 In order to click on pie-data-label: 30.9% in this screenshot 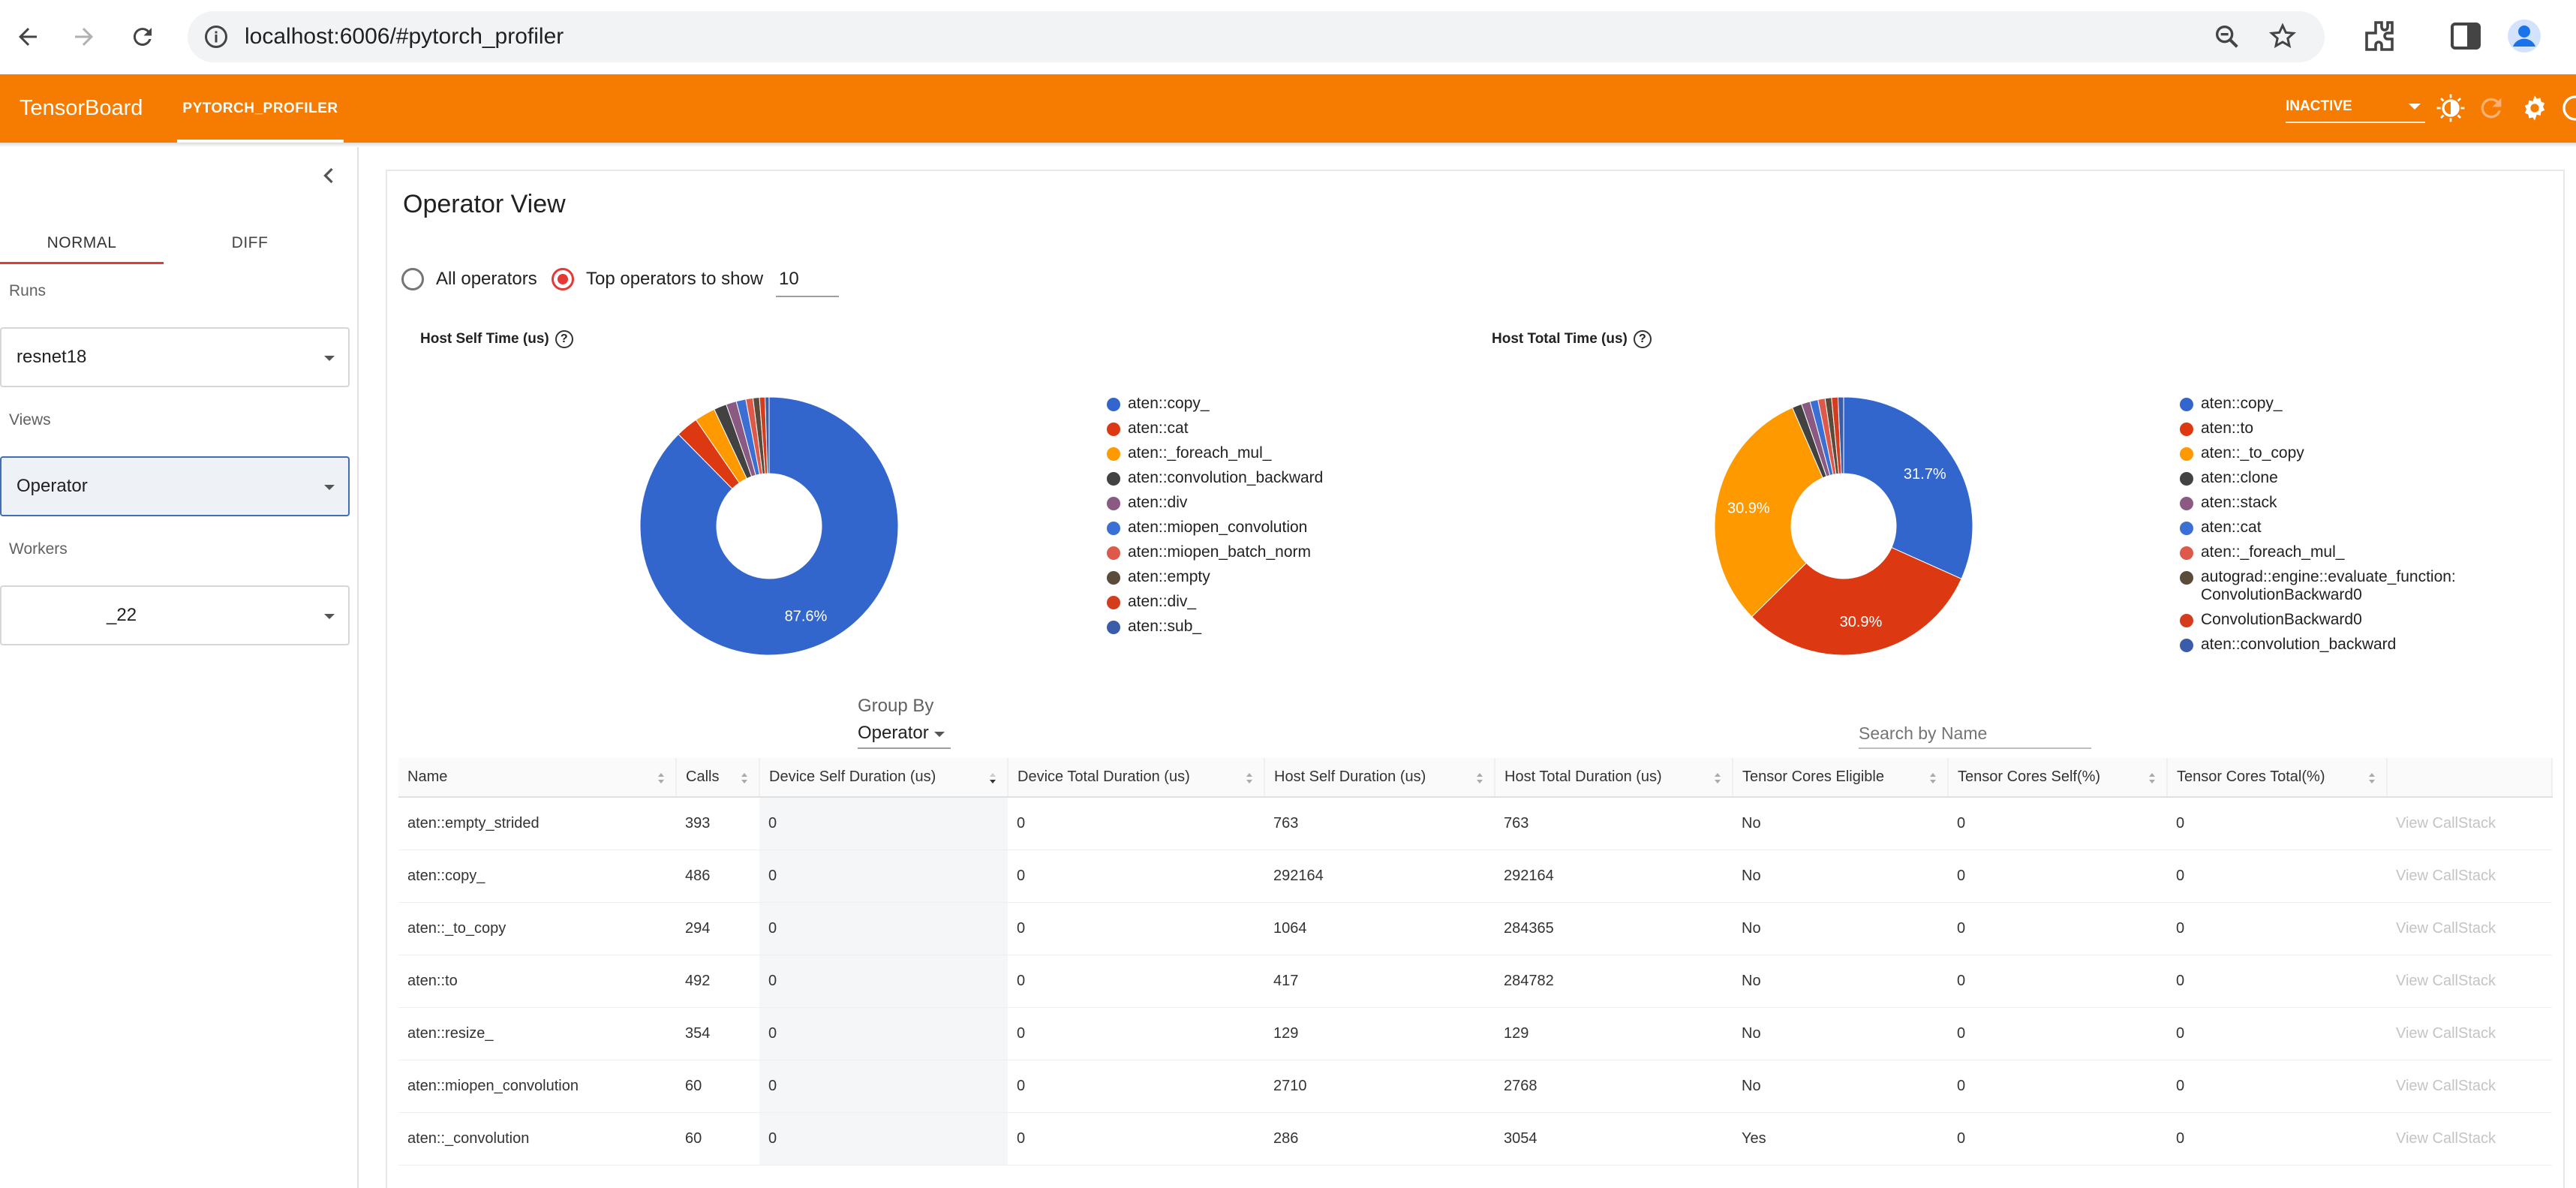, I will do `click(1748, 508)`.